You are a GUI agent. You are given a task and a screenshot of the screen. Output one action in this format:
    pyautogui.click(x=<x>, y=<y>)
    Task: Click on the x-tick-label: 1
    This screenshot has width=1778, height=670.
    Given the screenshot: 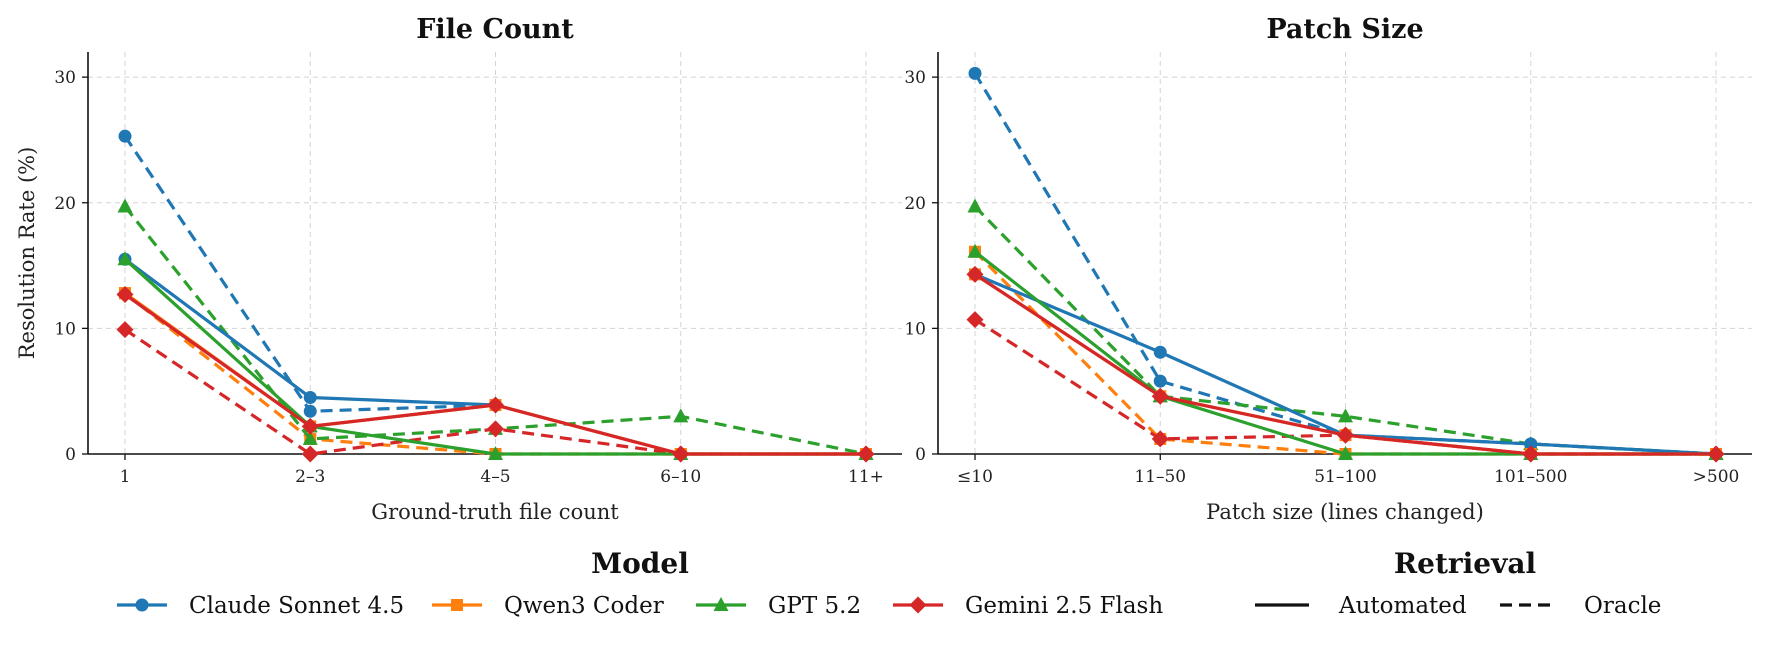 What is the action you would take?
    pyautogui.click(x=125, y=477)
    